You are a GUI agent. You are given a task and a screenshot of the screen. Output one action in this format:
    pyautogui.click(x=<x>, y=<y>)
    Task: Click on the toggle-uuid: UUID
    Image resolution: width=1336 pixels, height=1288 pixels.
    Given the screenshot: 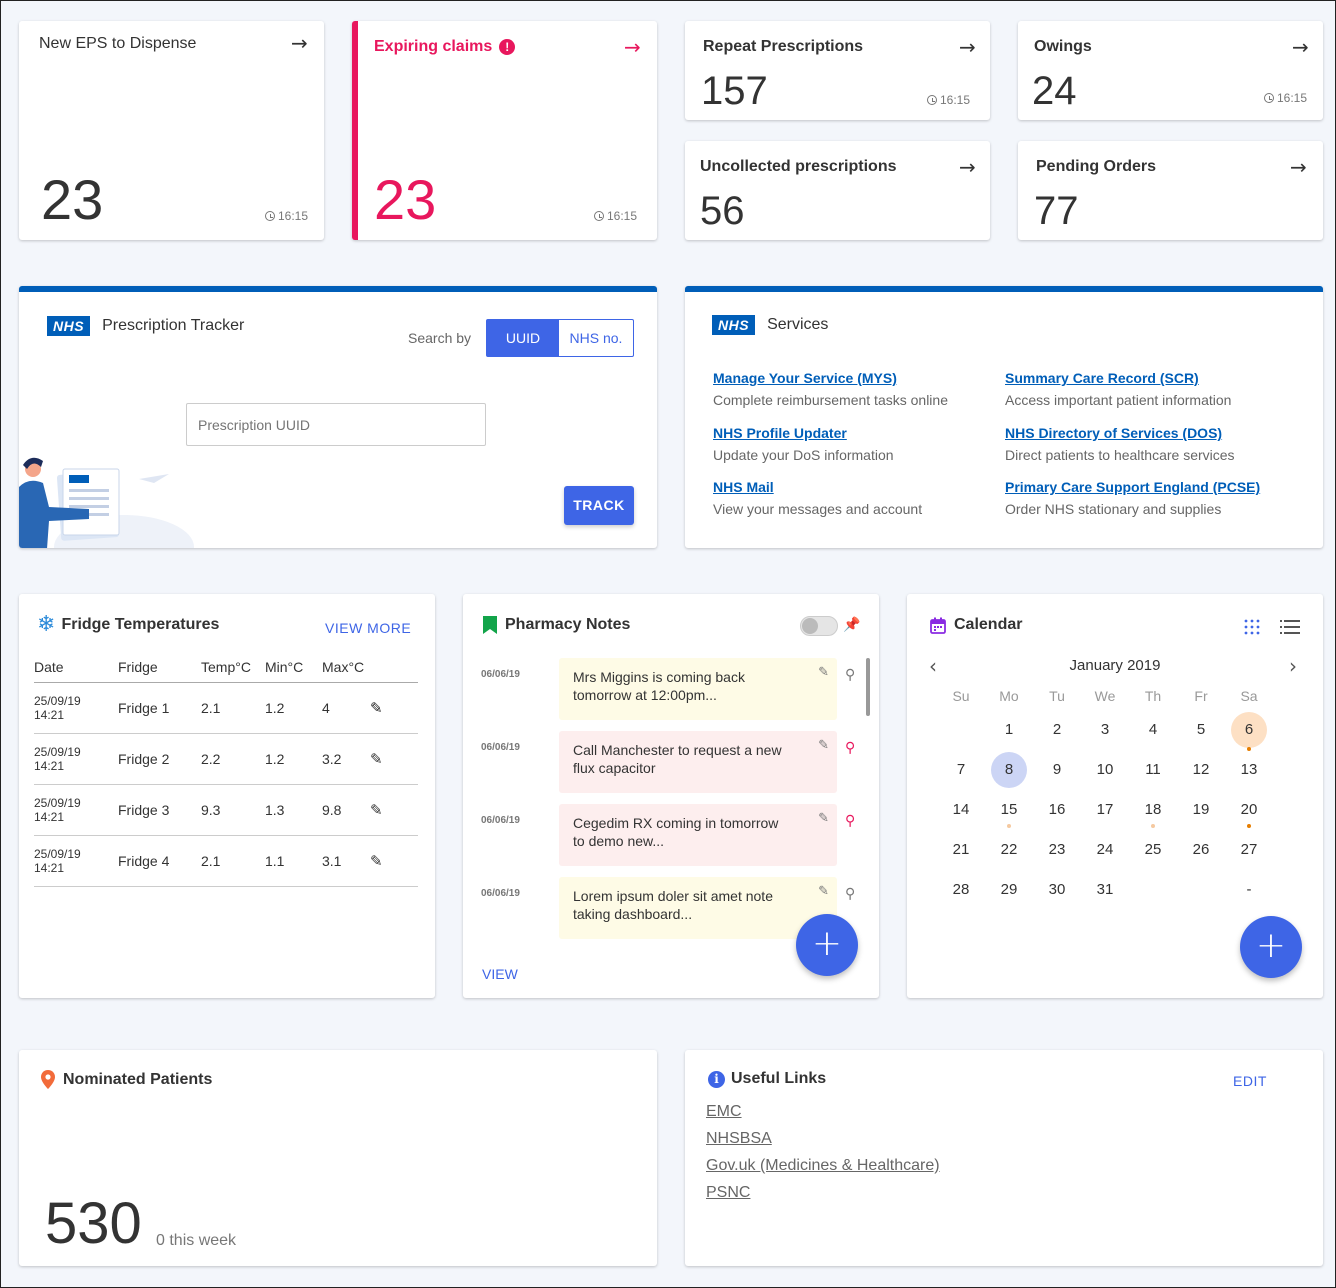 What is the action you would take?
    pyautogui.click(x=523, y=338)
    